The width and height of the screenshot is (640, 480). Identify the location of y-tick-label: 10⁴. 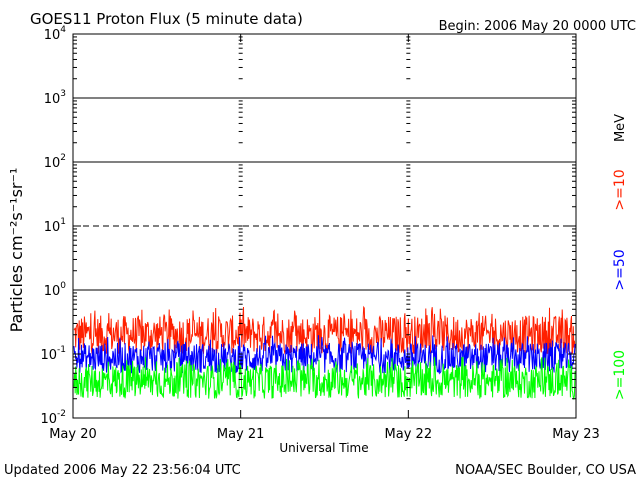
(55, 34).